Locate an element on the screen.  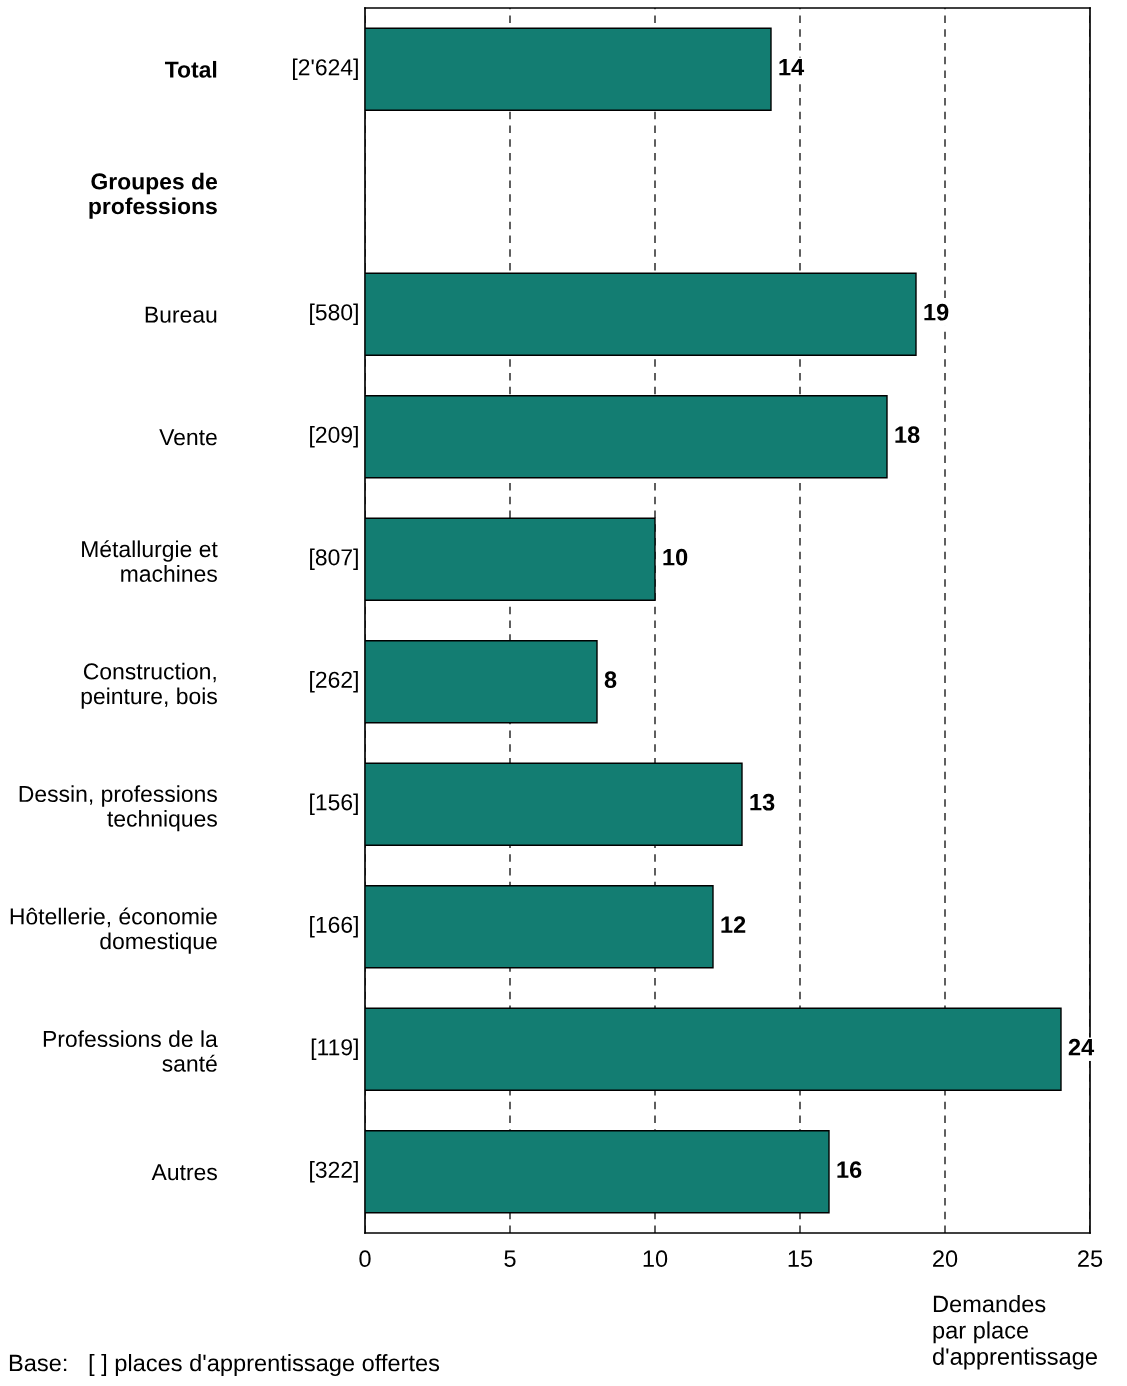
text: [2'624] is located at coordinates (325, 69).